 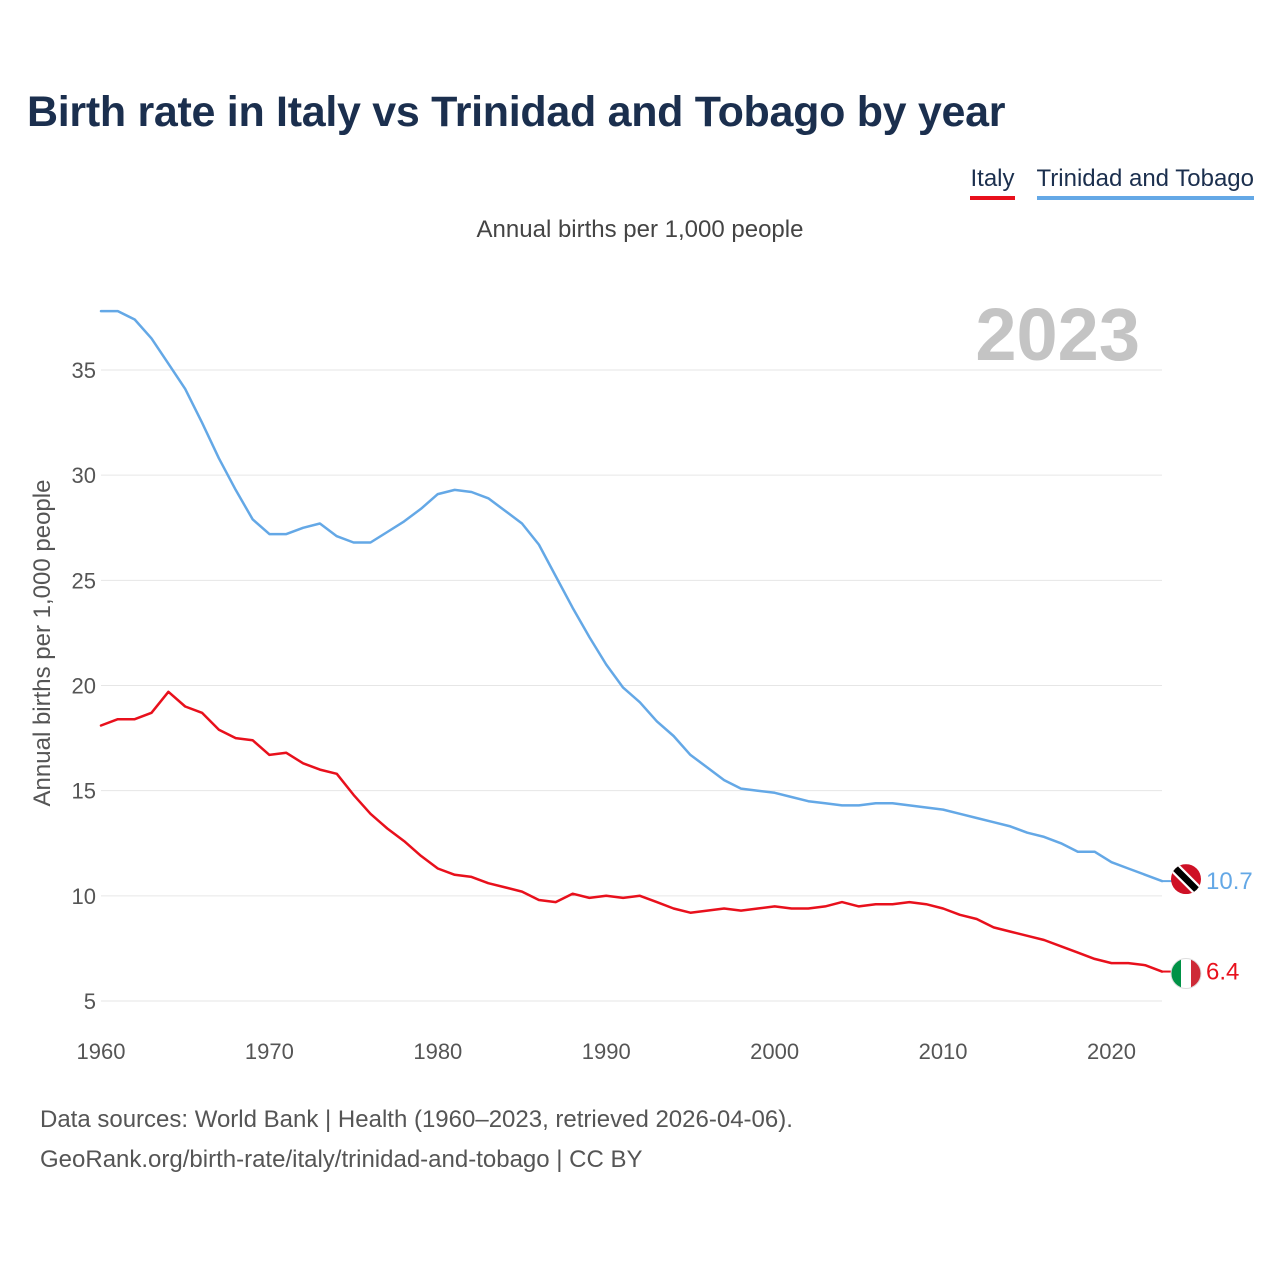 I want to click on y-tick-label: 35, so click(x=84, y=370).